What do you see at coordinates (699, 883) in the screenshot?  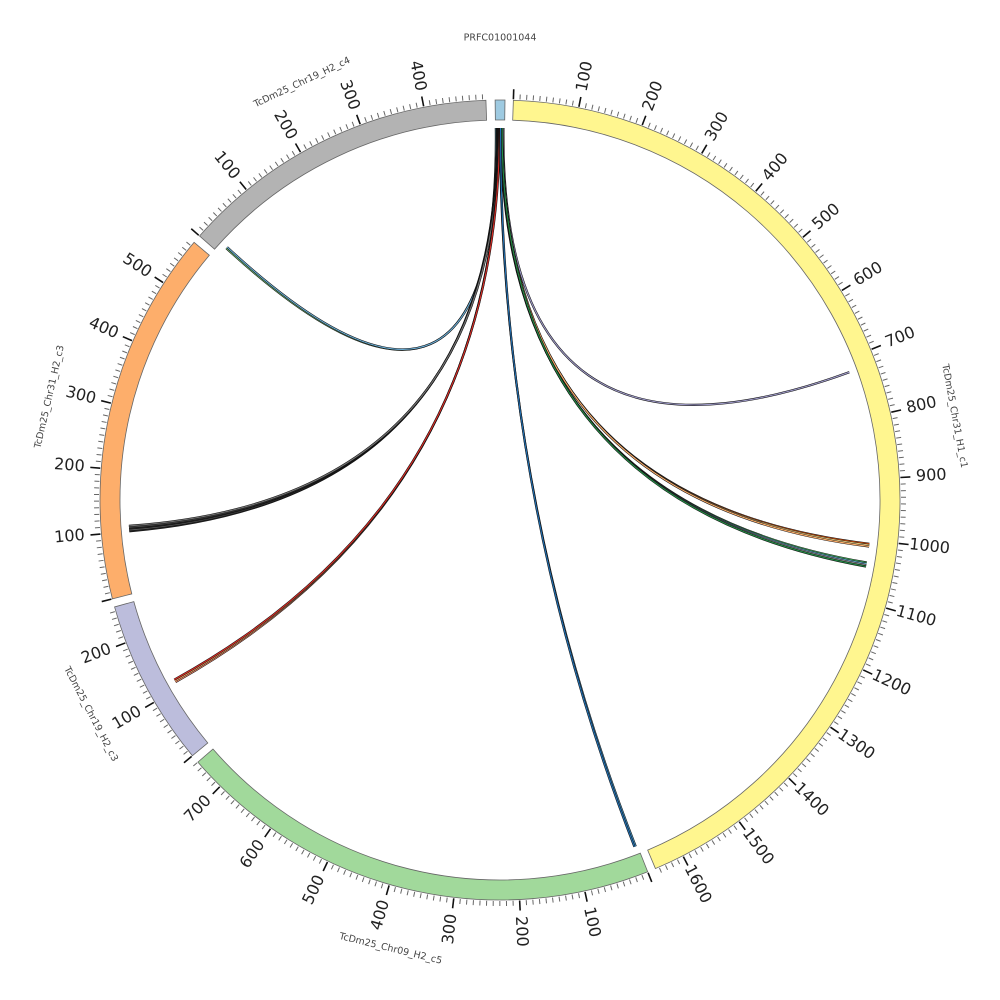 I see `tick-label: 1600` at bounding box center [699, 883].